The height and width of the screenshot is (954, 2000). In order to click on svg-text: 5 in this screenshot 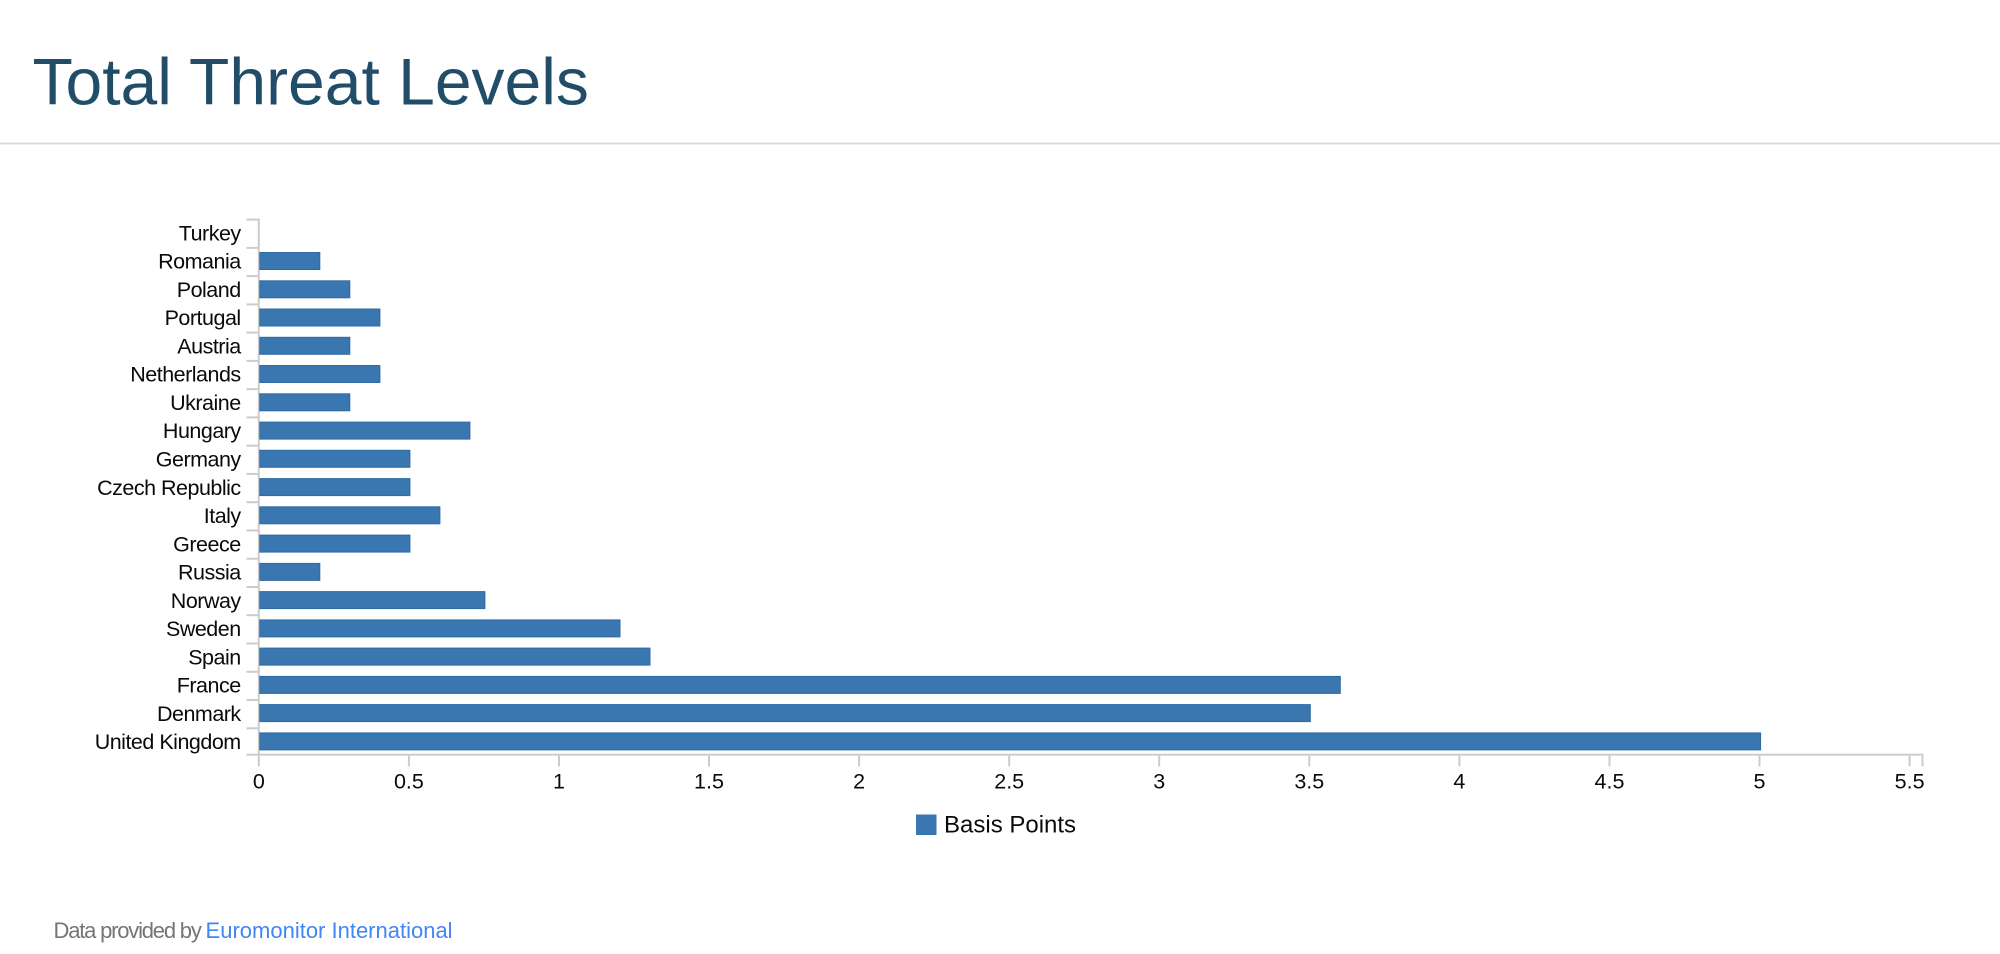, I will do `click(1760, 782)`.